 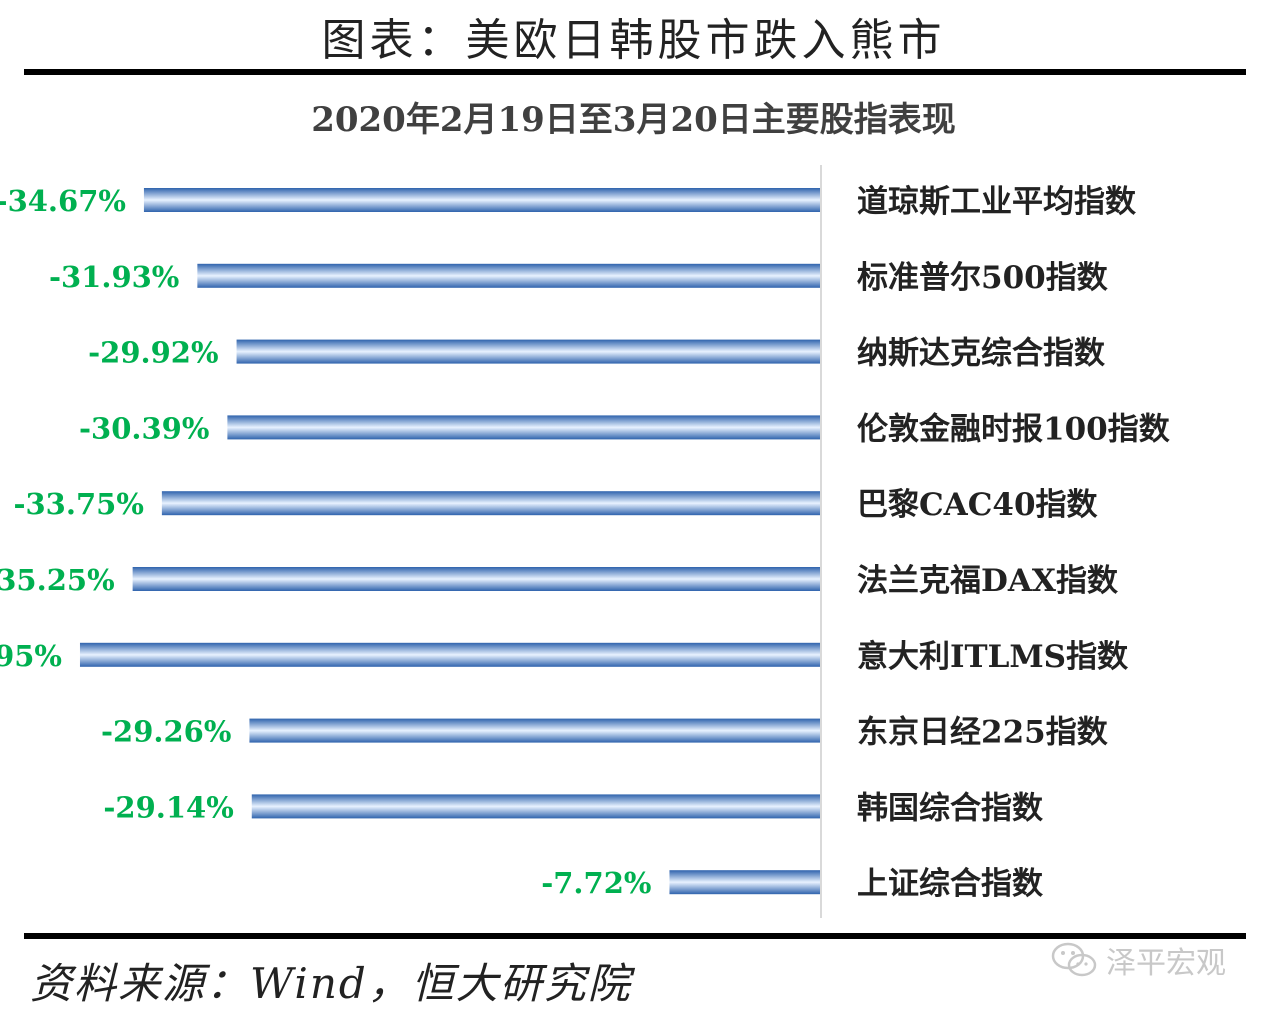 I want to click on data-label: -29.26%, so click(x=166, y=732).